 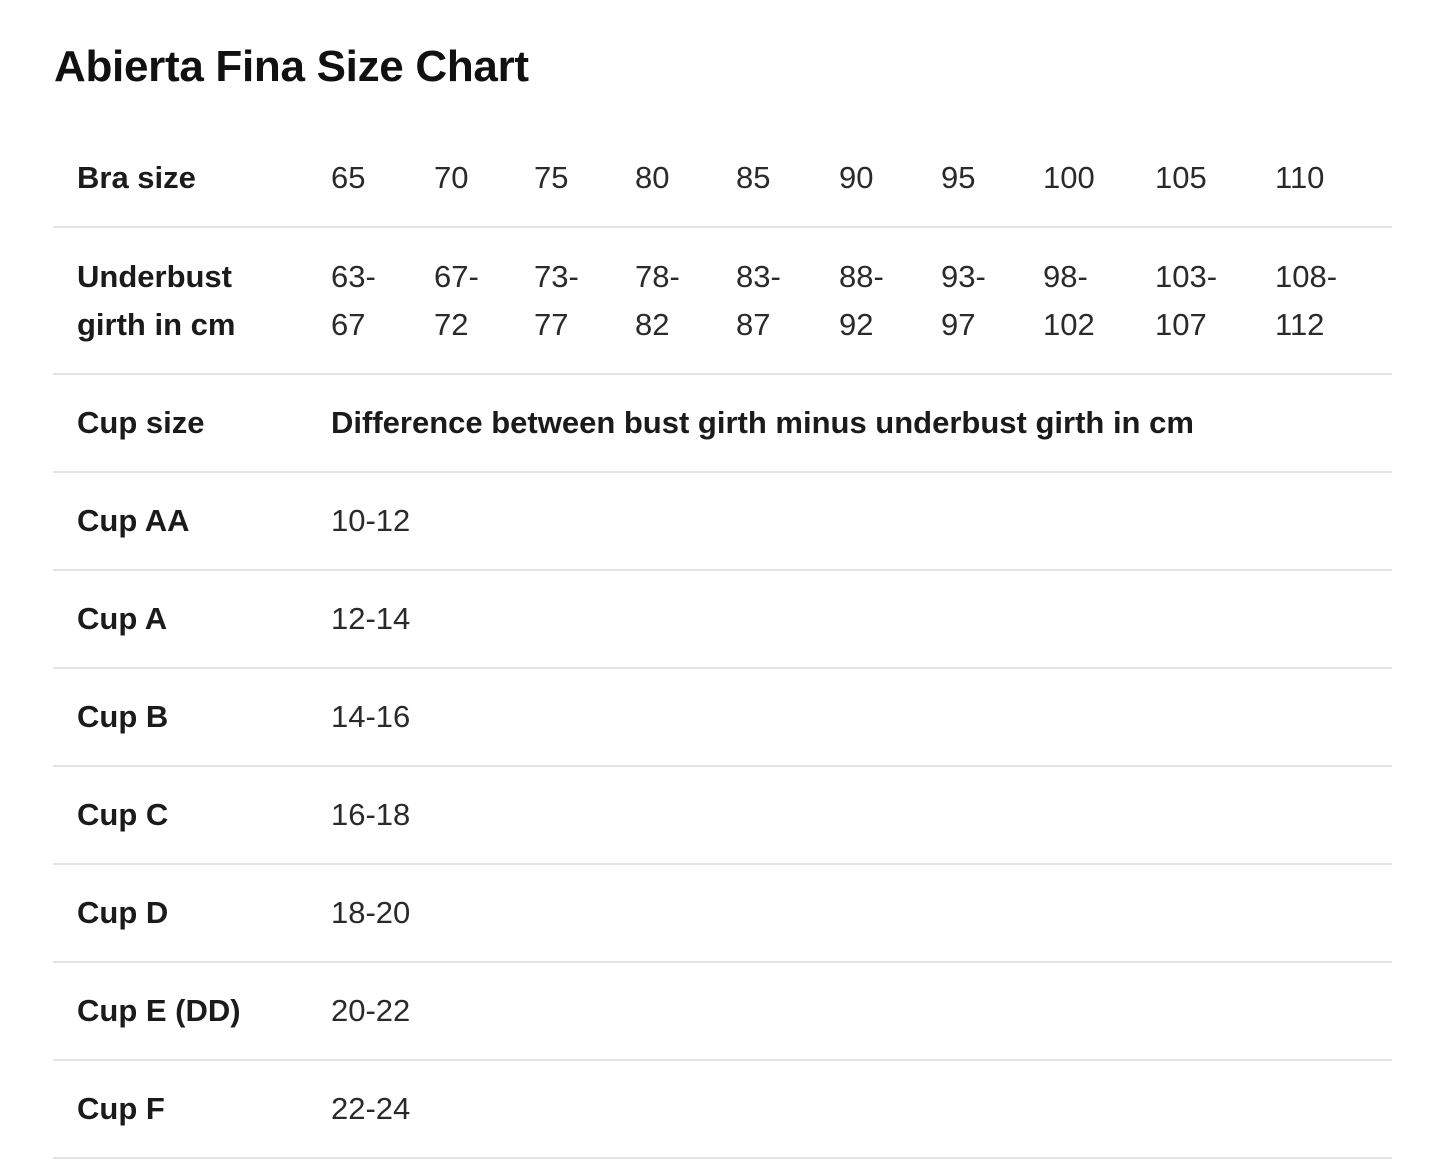 I want to click on girth-high: 107, so click(x=1181, y=324).